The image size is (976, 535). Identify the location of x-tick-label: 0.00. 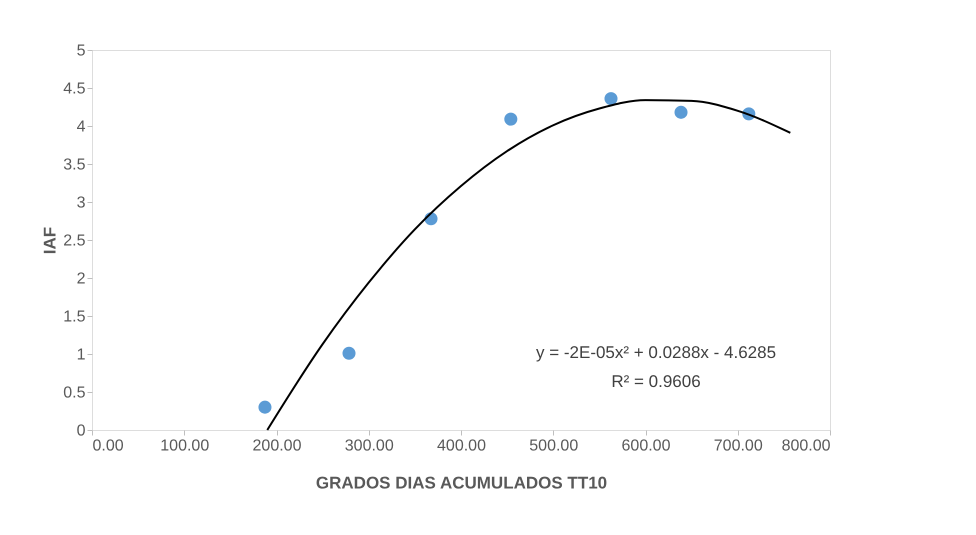
(108, 446).